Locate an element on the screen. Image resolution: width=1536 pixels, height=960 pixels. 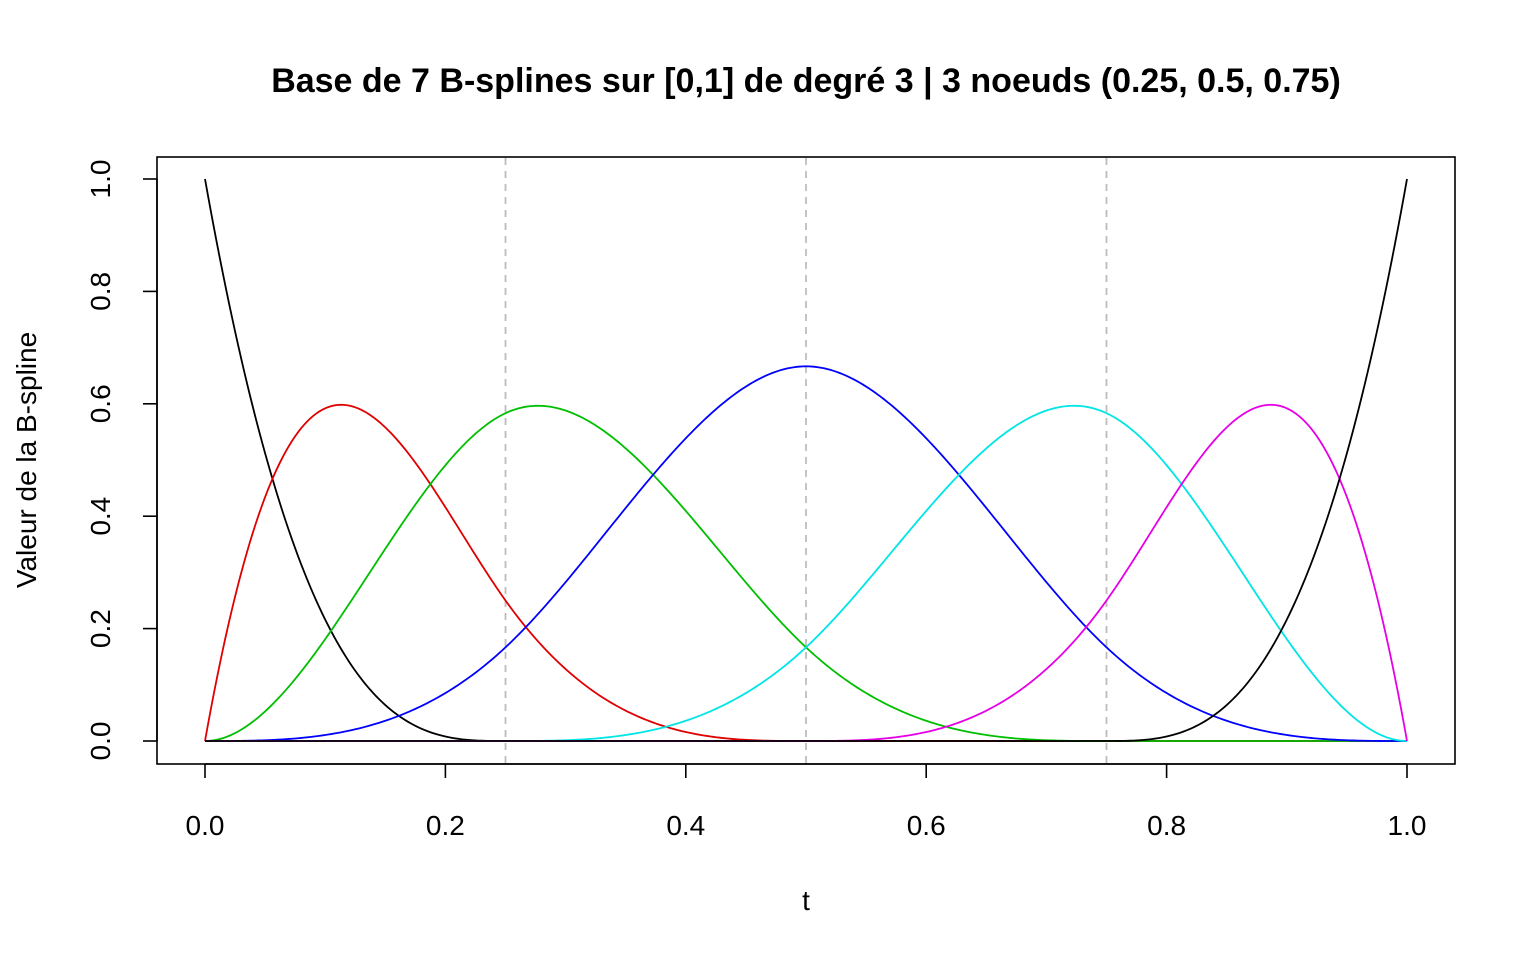
x-axis-label: t is located at coordinates (806, 900).